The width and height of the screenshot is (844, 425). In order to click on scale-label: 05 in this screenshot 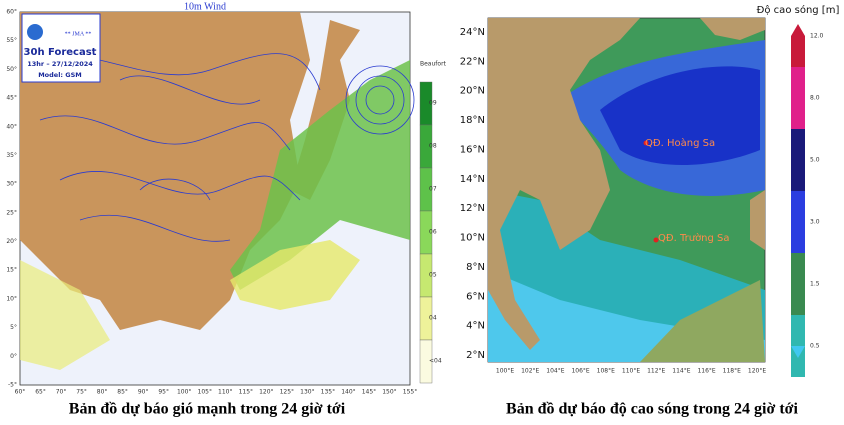, I will do `click(433, 275)`.